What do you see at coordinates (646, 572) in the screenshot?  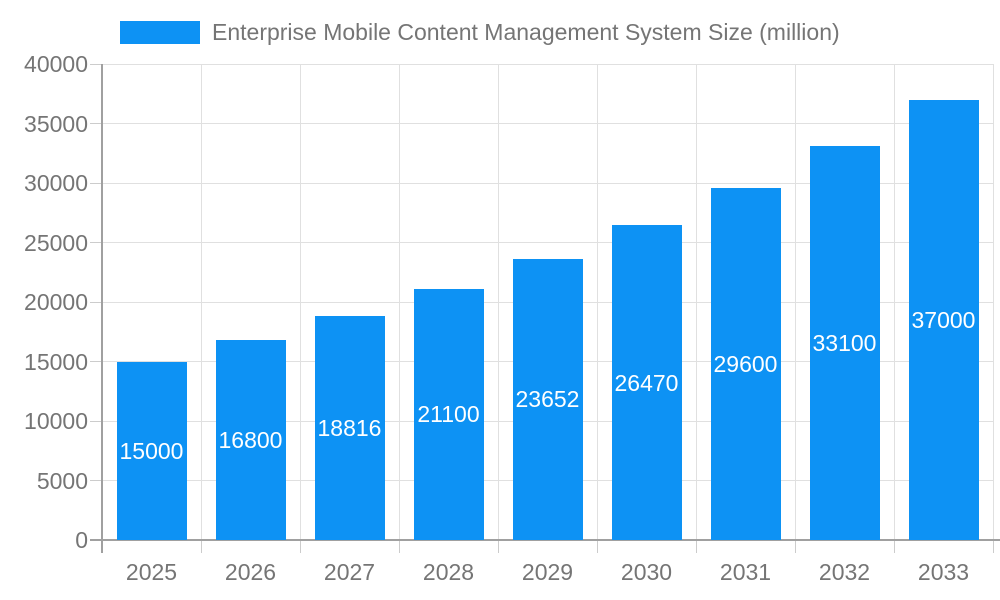 I see `x-axis-label: 2030` at bounding box center [646, 572].